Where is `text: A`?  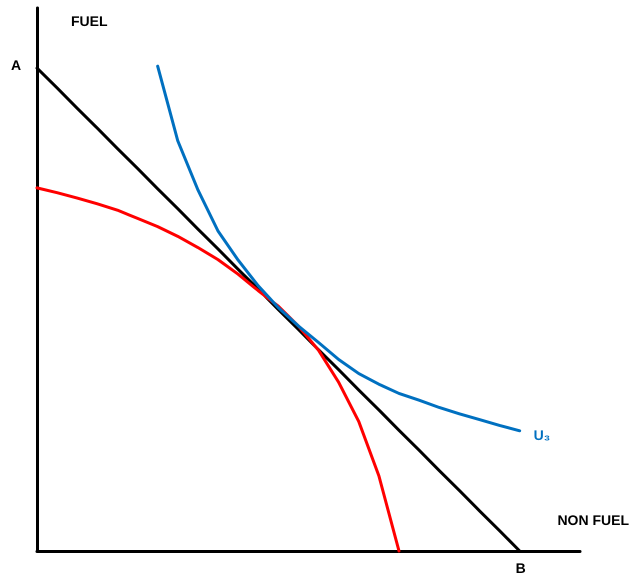
text: A is located at coordinates (16, 65).